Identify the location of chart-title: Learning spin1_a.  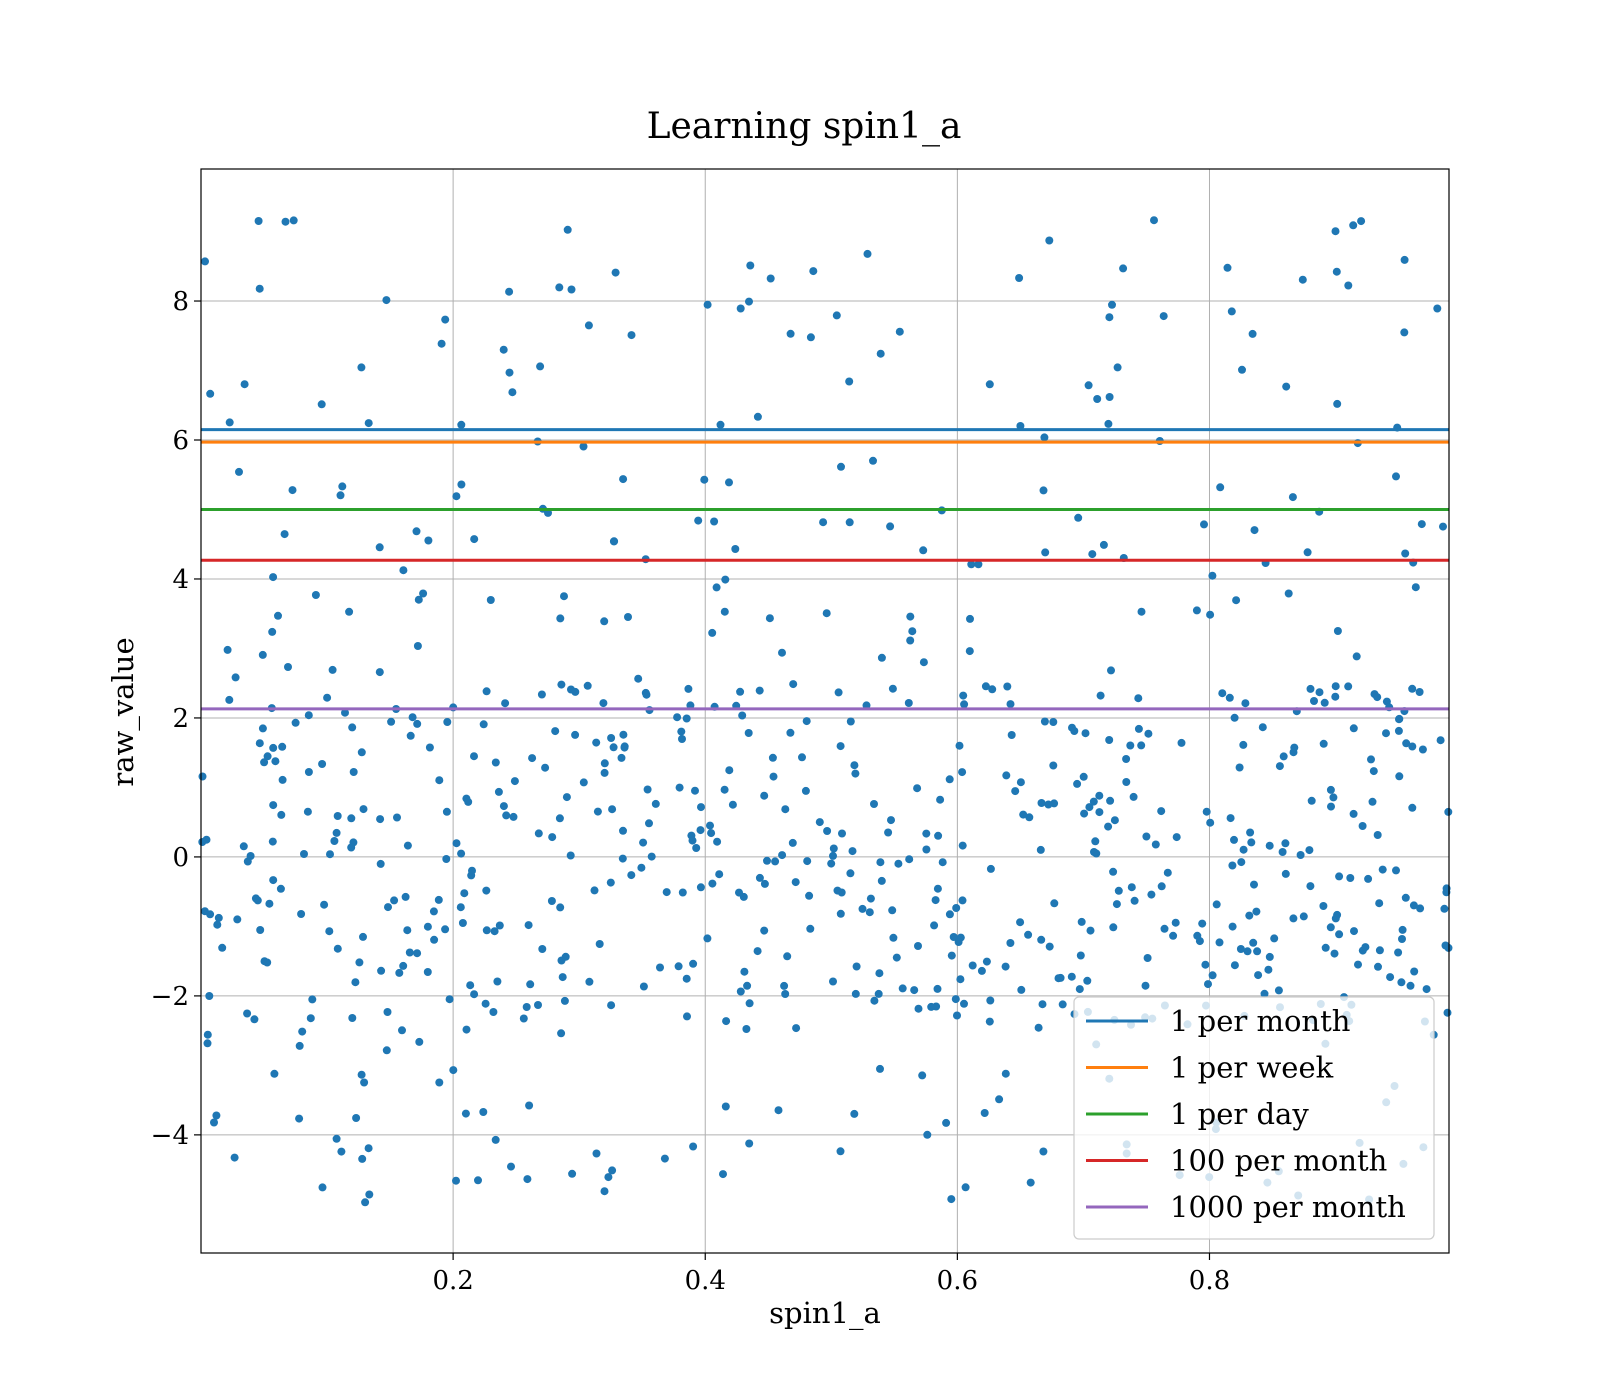
(804, 126).